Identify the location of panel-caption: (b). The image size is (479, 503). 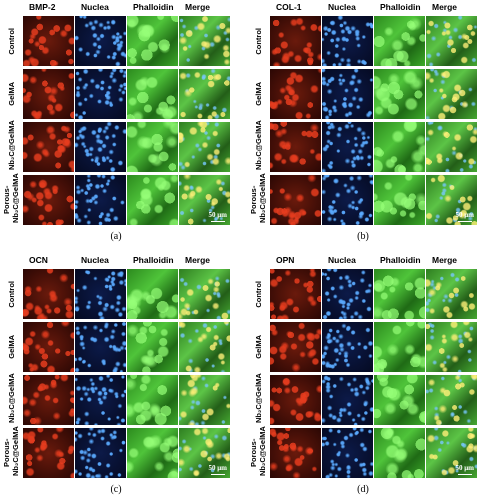
(363, 236).